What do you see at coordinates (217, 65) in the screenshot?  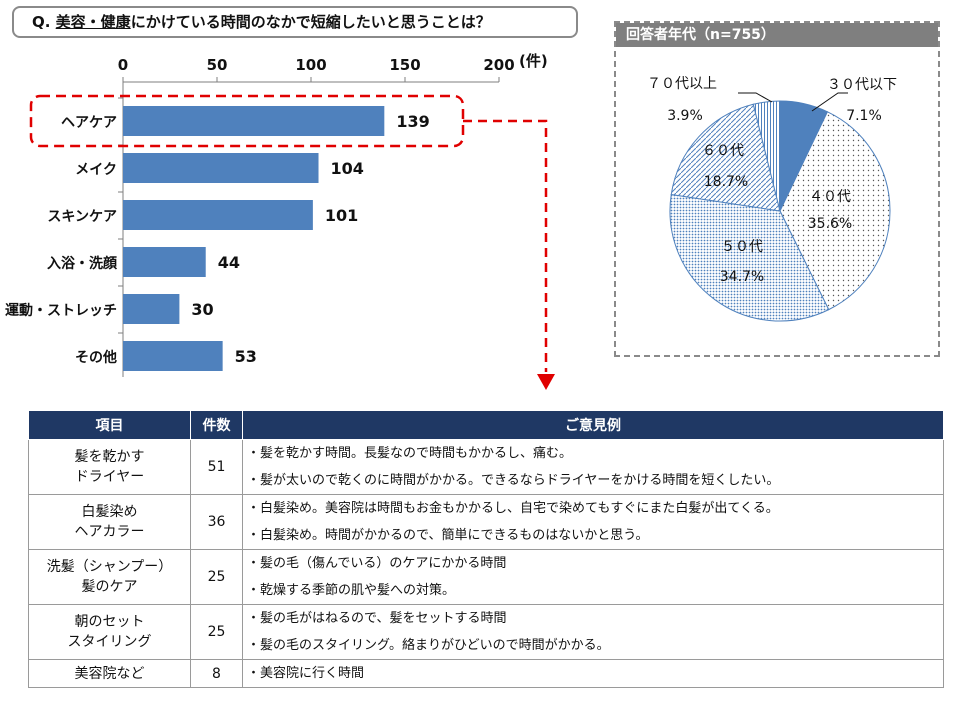 I see `x-tick-label: 50` at bounding box center [217, 65].